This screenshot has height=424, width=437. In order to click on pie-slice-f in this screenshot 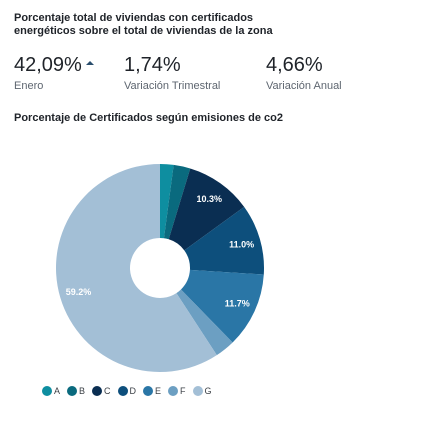, I will do `click(204, 322)`.